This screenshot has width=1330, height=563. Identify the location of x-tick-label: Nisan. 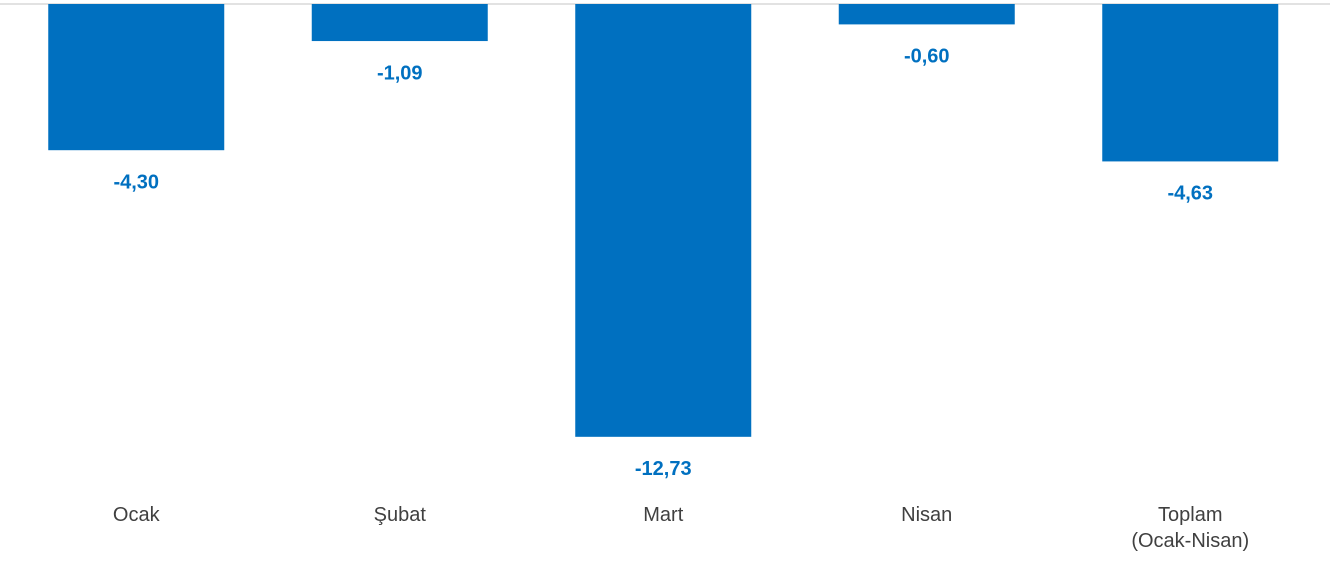
(927, 515).